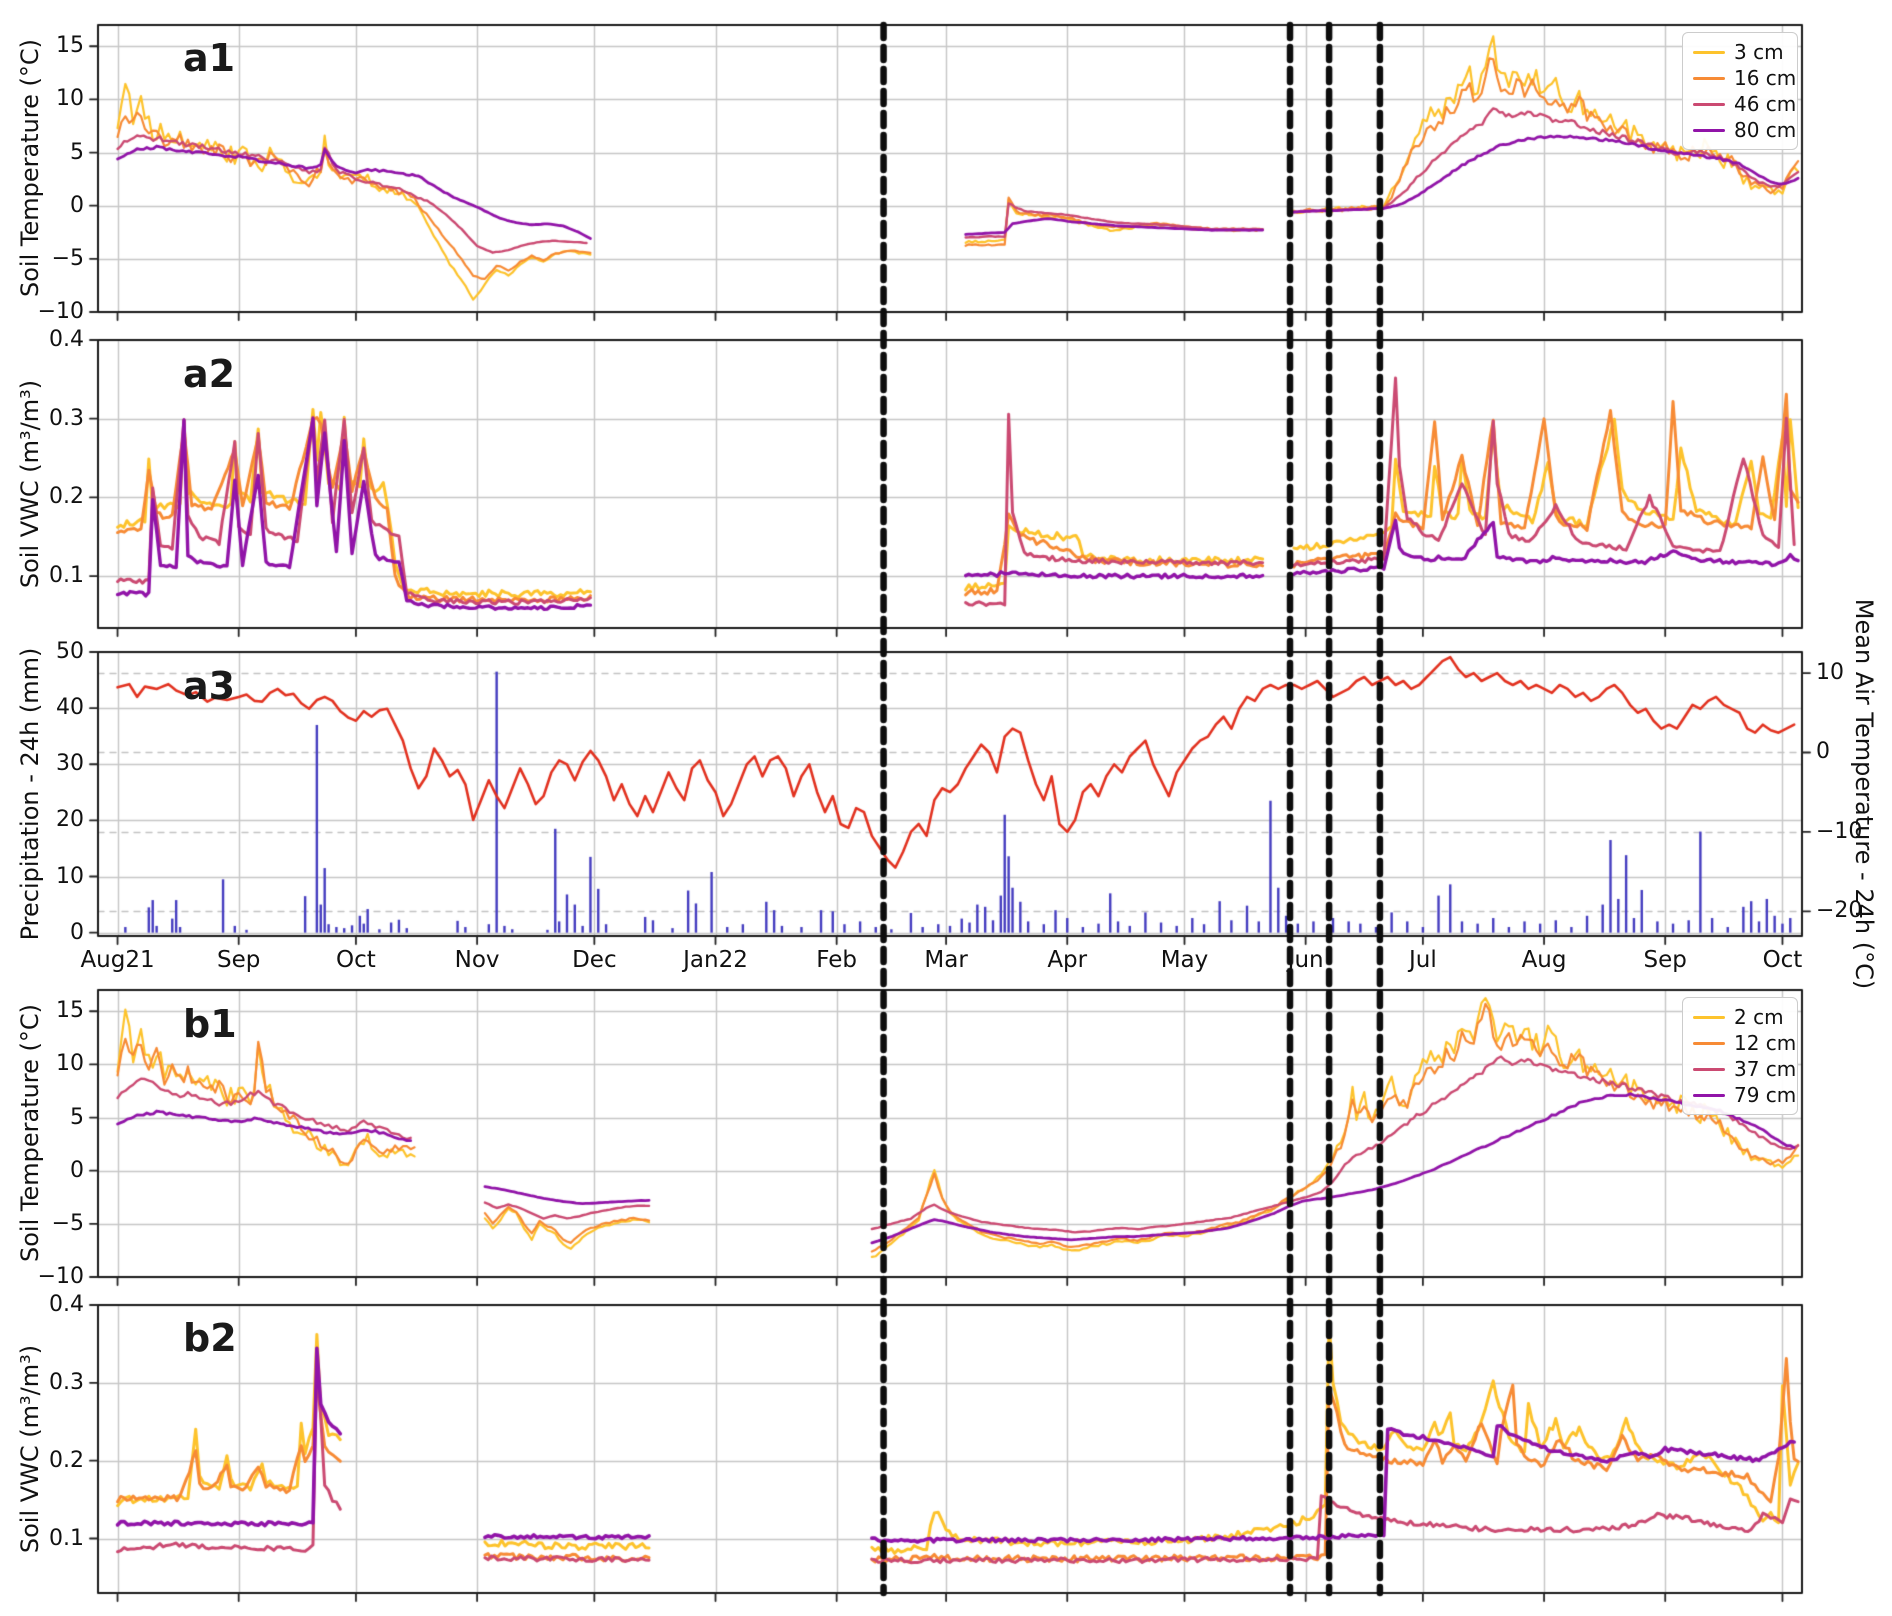 The height and width of the screenshot is (1616, 1892). What do you see at coordinates (70, 820) in the screenshot?
I see `y-tick-label: 20` at bounding box center [70, 820].